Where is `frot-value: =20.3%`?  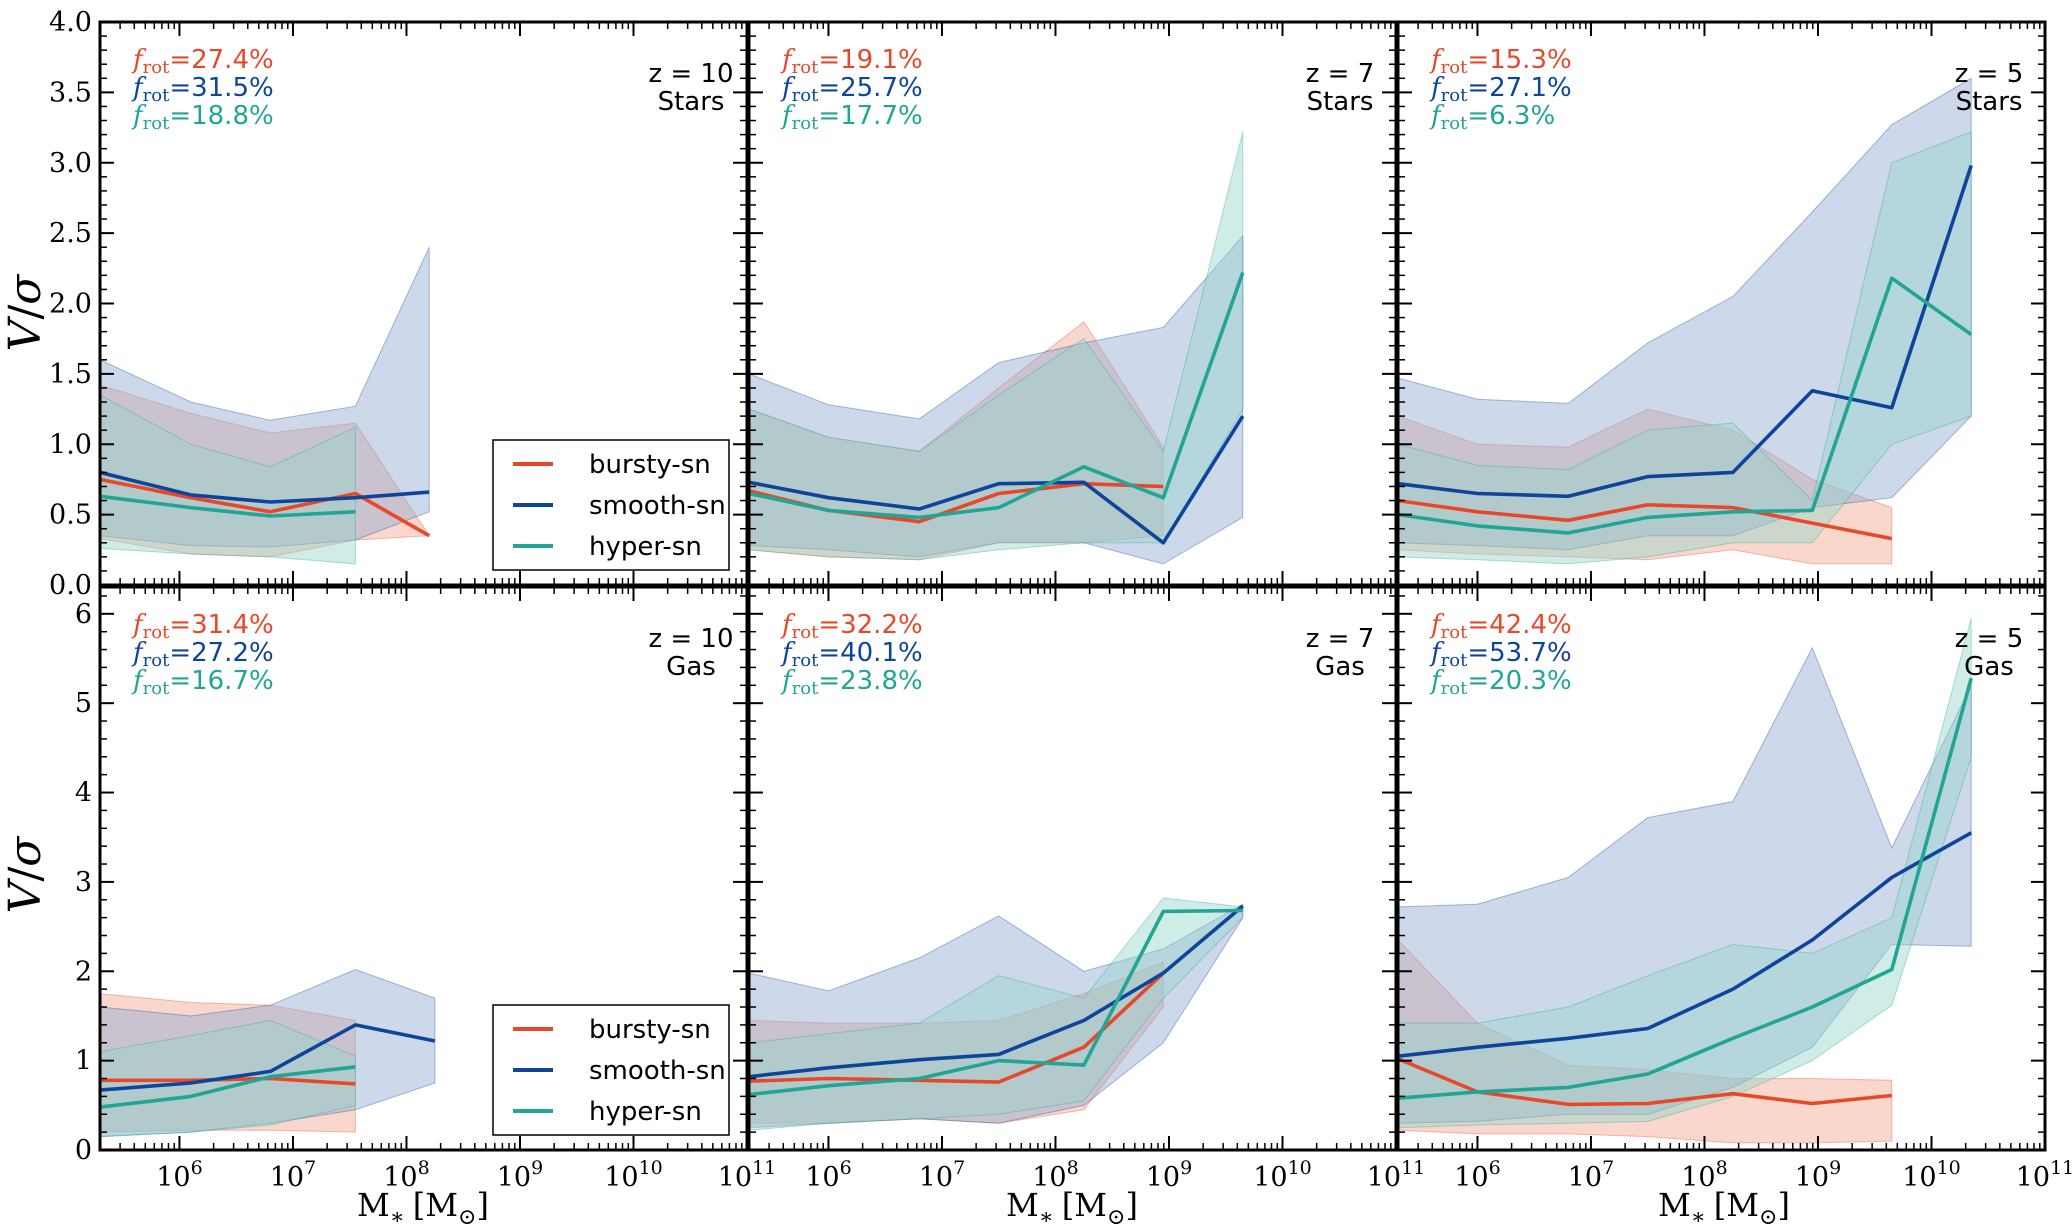 frot-value: =20.3% is located at coordinates (1519, 681).